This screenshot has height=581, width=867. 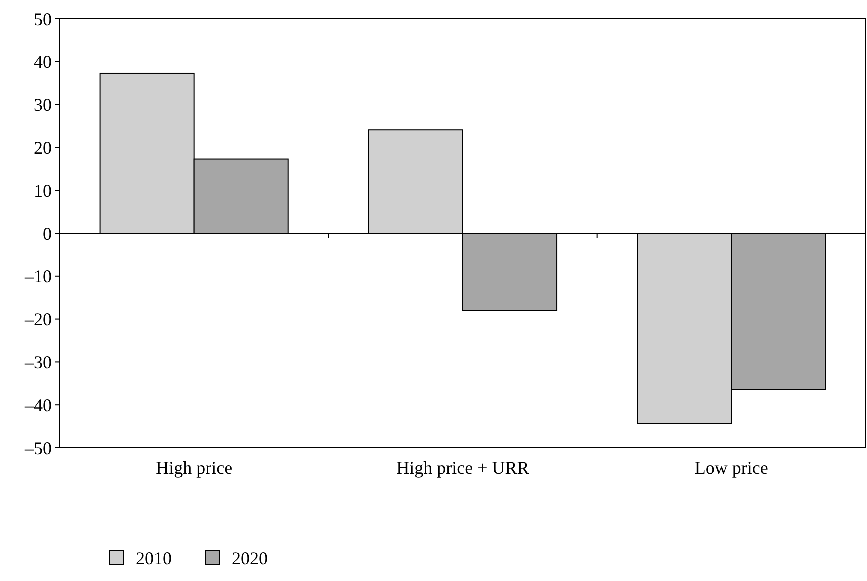 I want to click on y-tick-label: 0, so click(x=47, y=234).